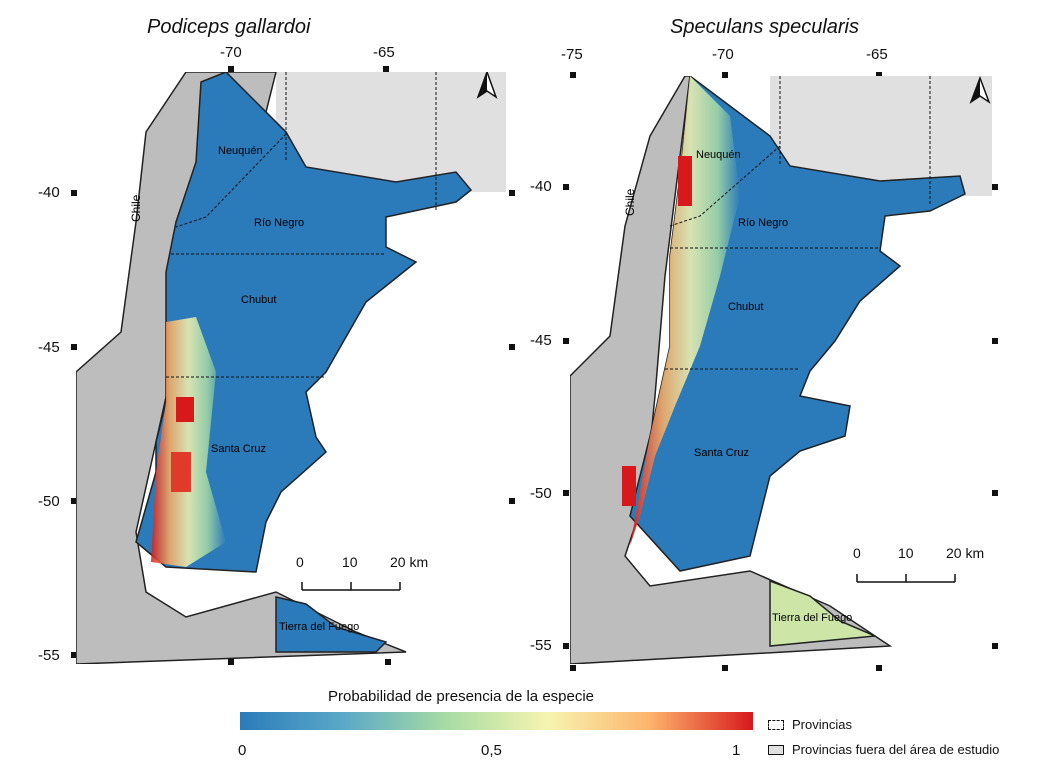 This screenshot has height=779, width=1039. I want to click on top-tick-label: -75, so click(572, 54).